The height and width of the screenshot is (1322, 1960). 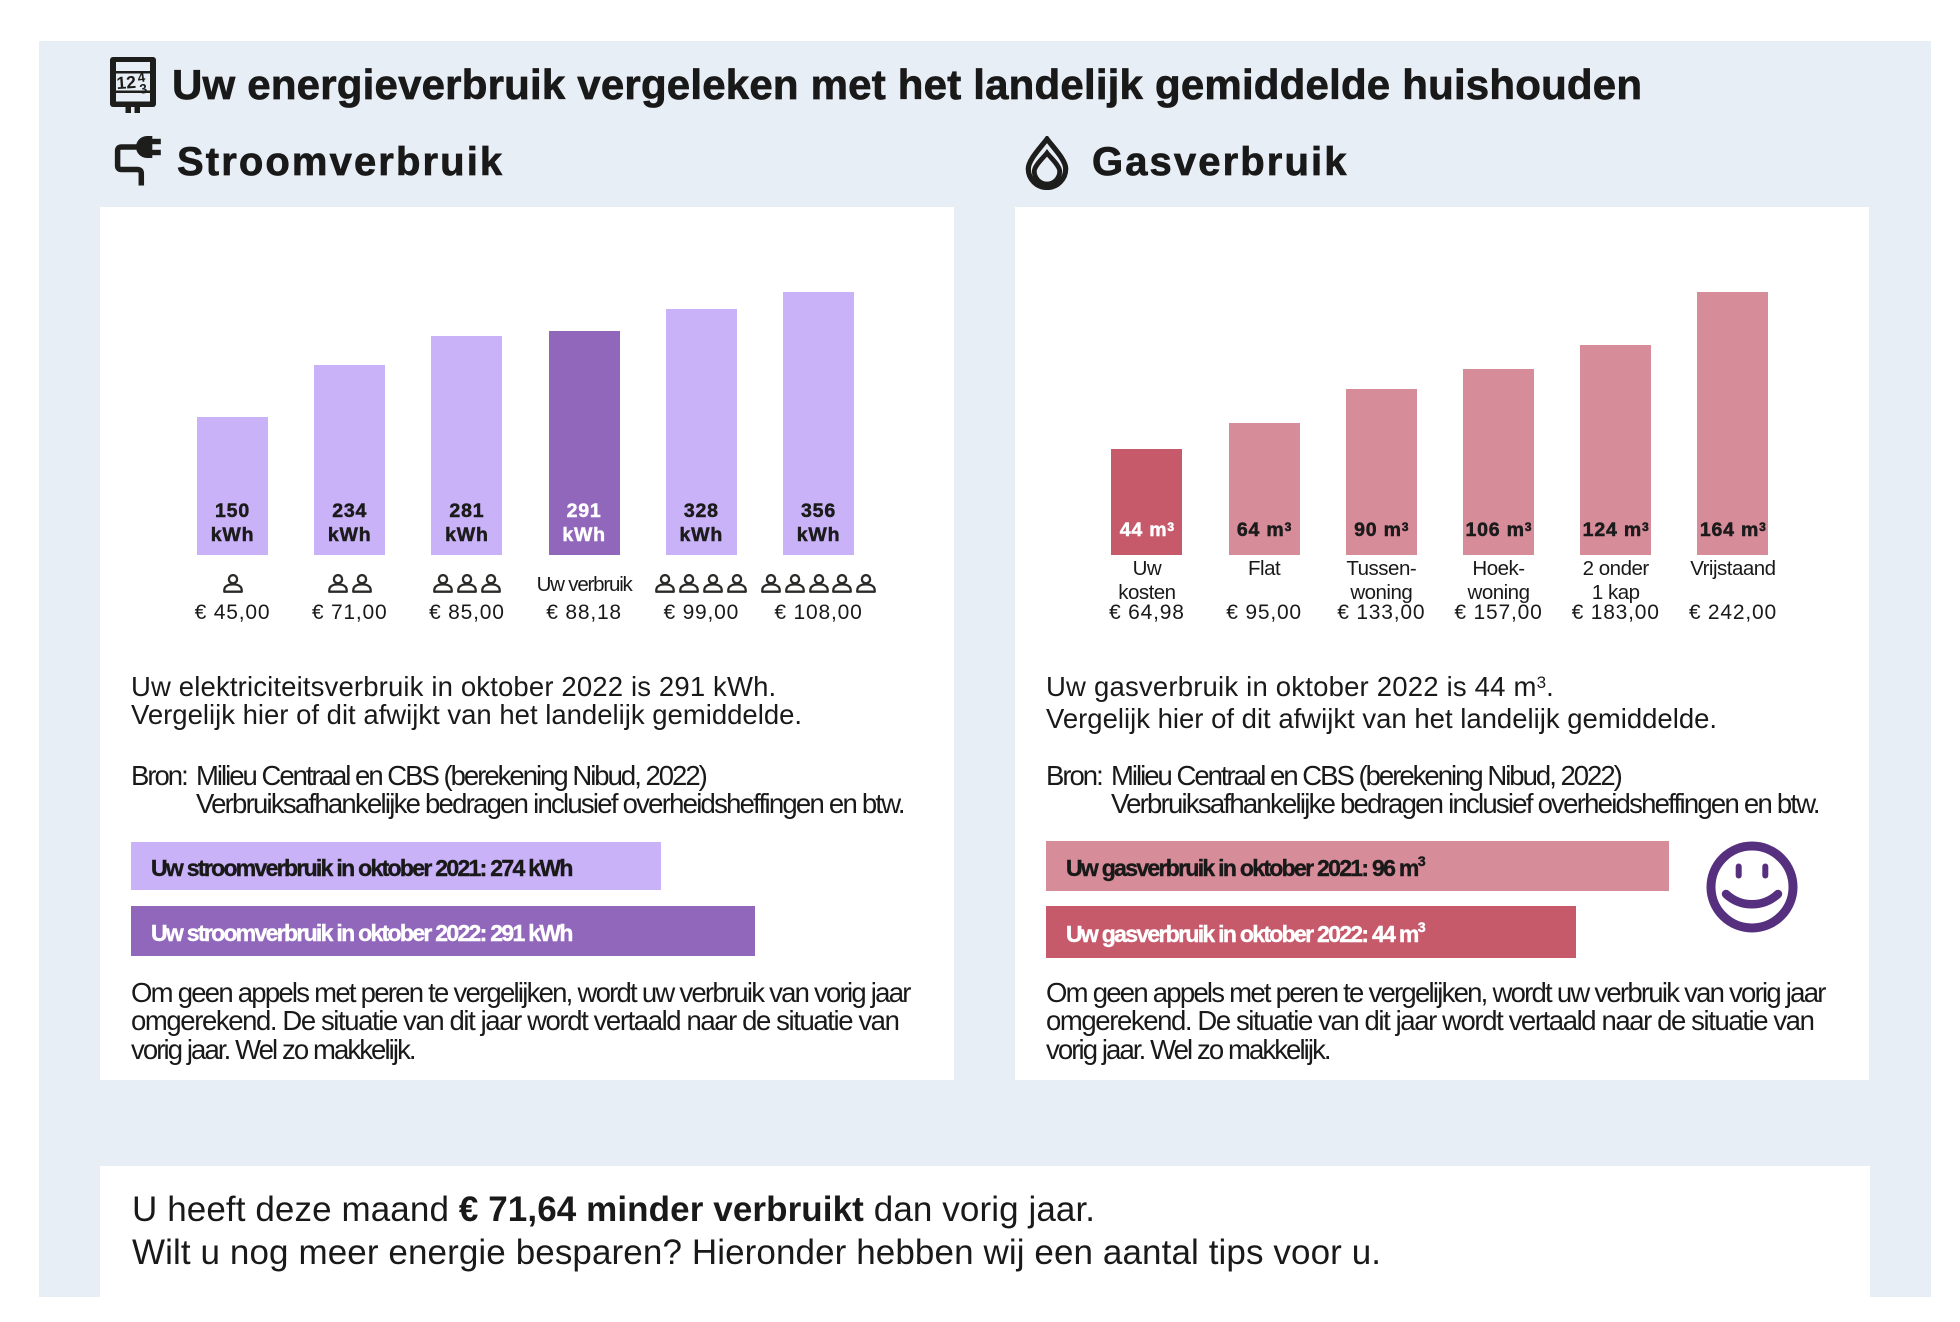 I want to click on svg-text: 4, so click(x=142, y=77).